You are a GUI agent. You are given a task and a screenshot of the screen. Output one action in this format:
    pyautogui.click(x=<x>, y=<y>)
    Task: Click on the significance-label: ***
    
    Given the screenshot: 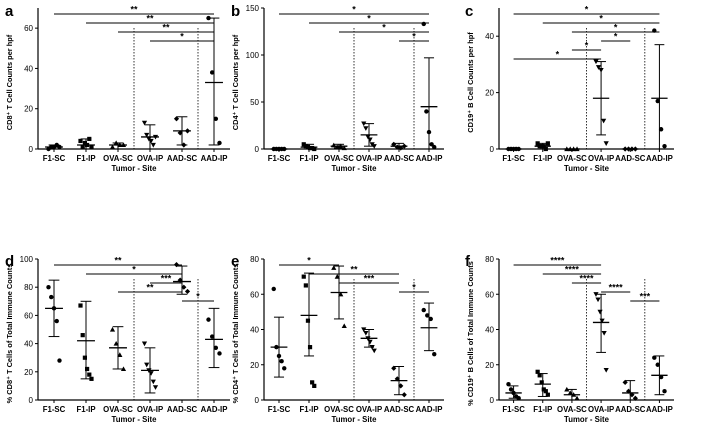 What is the action you would take?
    pyautogui.click(x=645, y=297)
    